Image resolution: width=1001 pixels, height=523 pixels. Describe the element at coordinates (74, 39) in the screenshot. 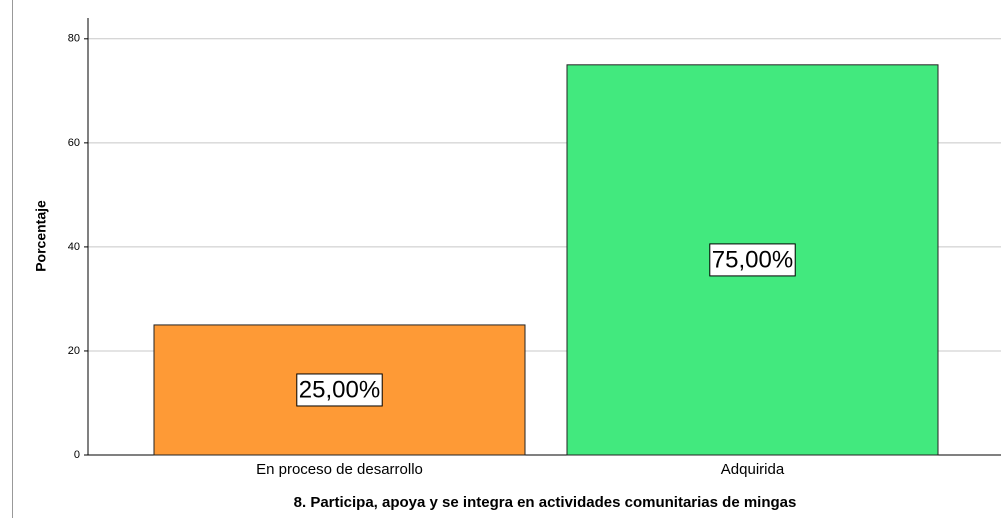

I see `y-tick-label: 80` at that location.